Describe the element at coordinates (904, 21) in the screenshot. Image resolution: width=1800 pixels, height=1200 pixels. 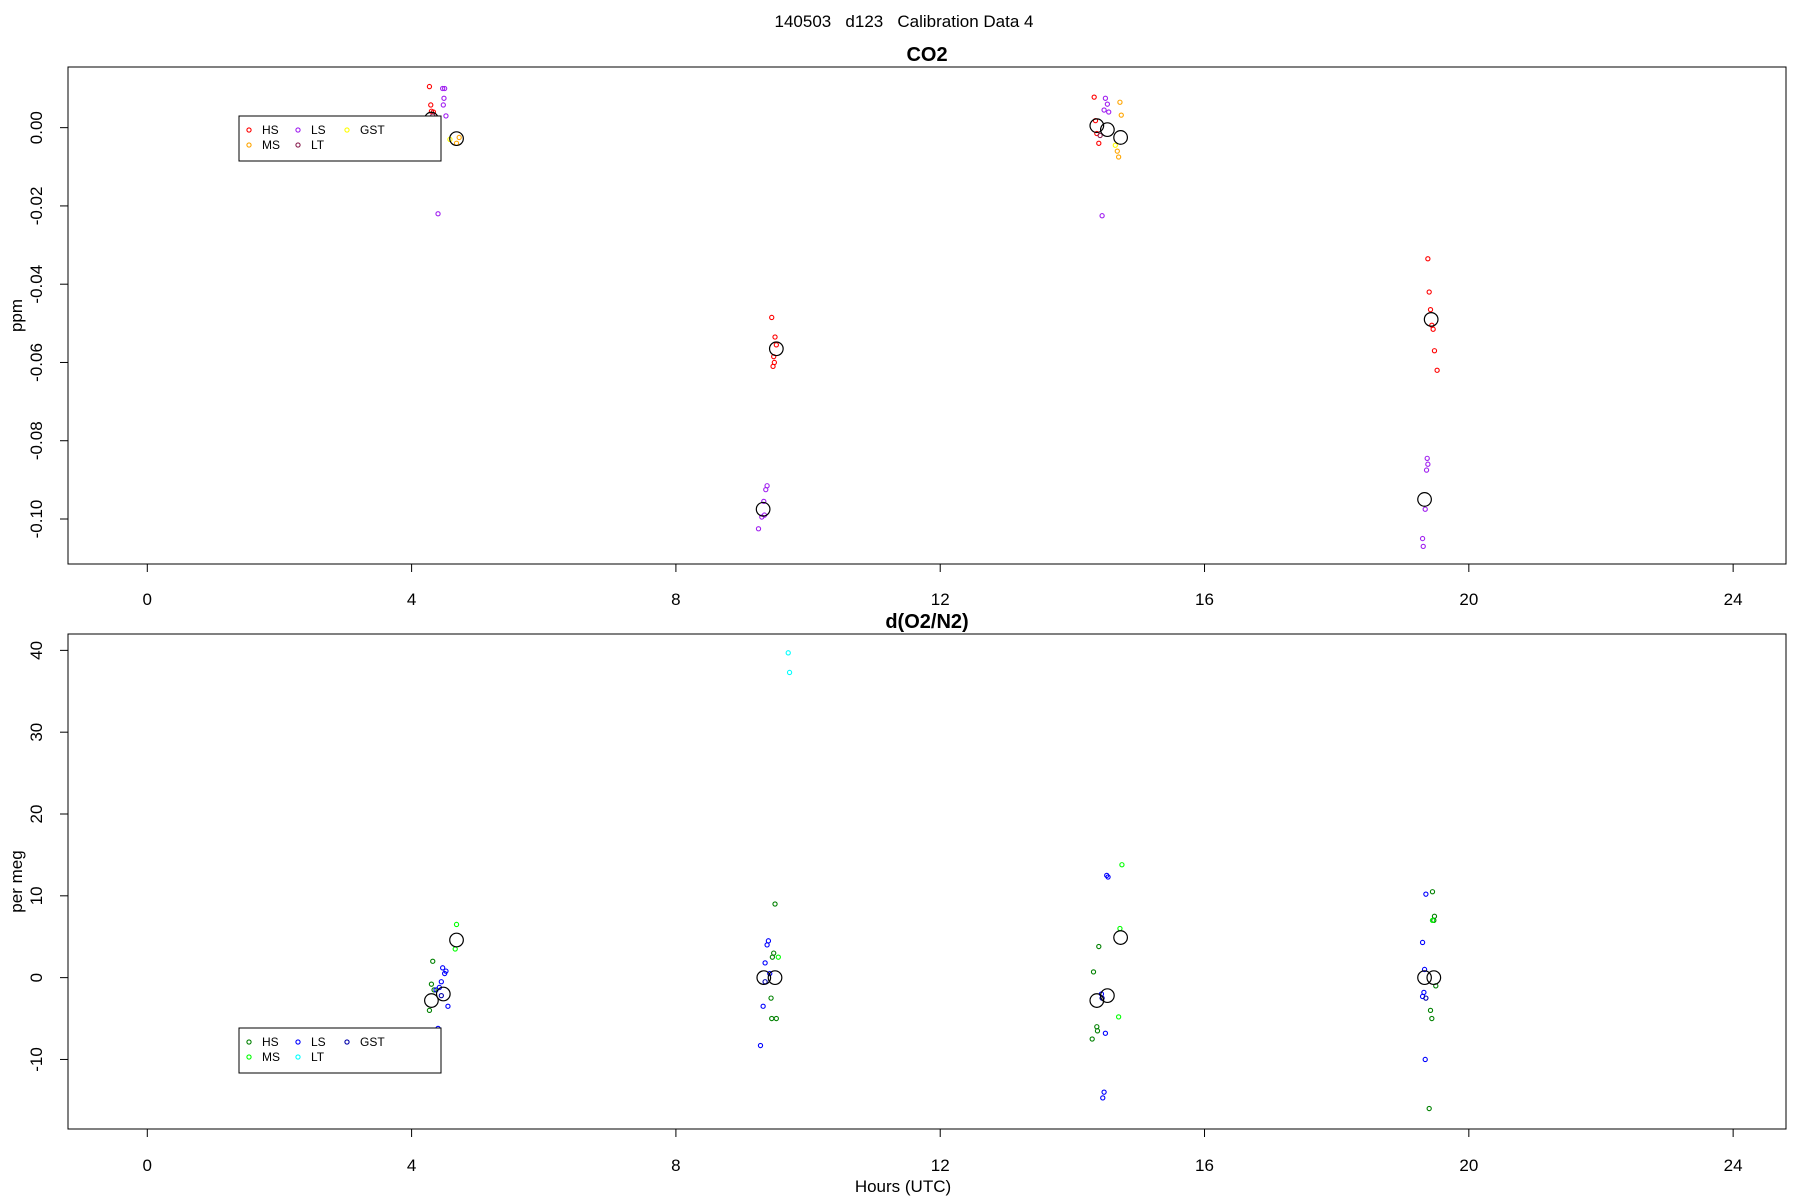
I see `figure-title: 140503 d123 Calibration Data 4` at that location.